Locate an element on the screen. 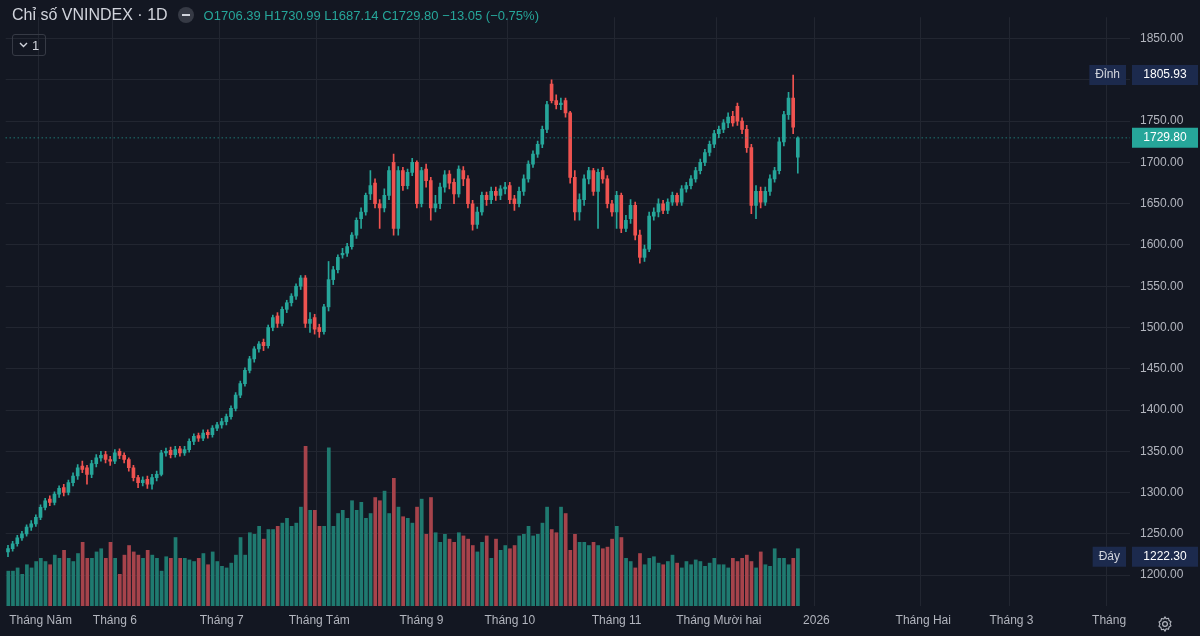 Image resolution: width=1200 pixels, height=636 pixels. ref-line-label: 1729.80 is located at coordinates (1165, 137).